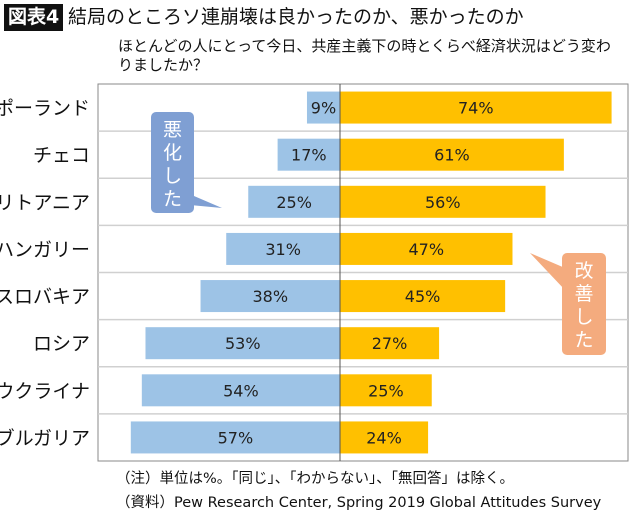  I want to click on callout-worse, so click(172, 162).